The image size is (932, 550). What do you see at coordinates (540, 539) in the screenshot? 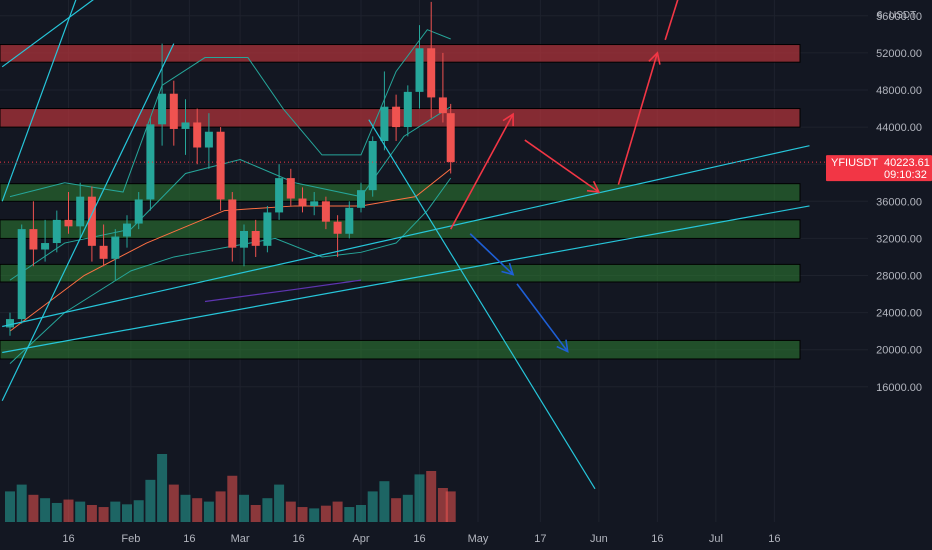
I see `x-tick-label-8: 17` at bounding box center [540, 539].